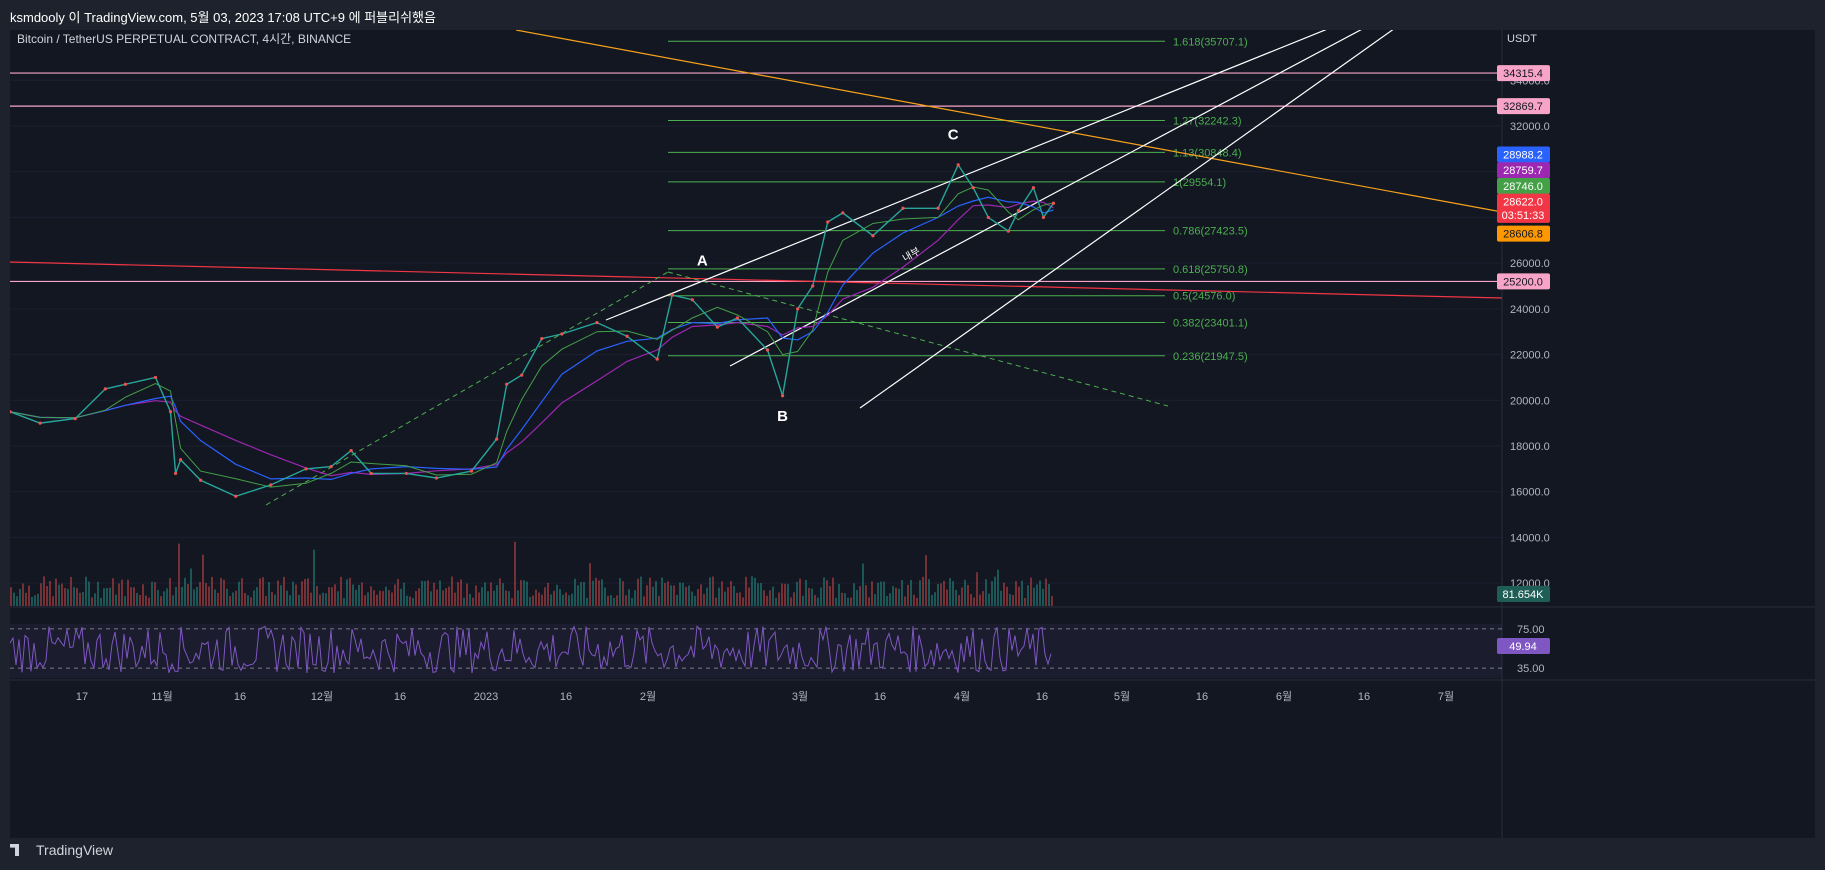 The height and width of the screenshot is (870, 1825). I want to click on price-tag: 28746.0, so click(1523, 187).